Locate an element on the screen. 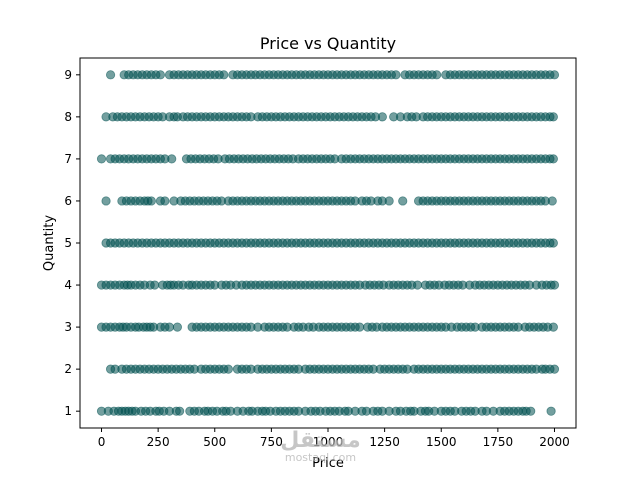 The height and width of the screenshot is (480, 640). y-axis-label: Quantity is located at coordinates (49, 243).